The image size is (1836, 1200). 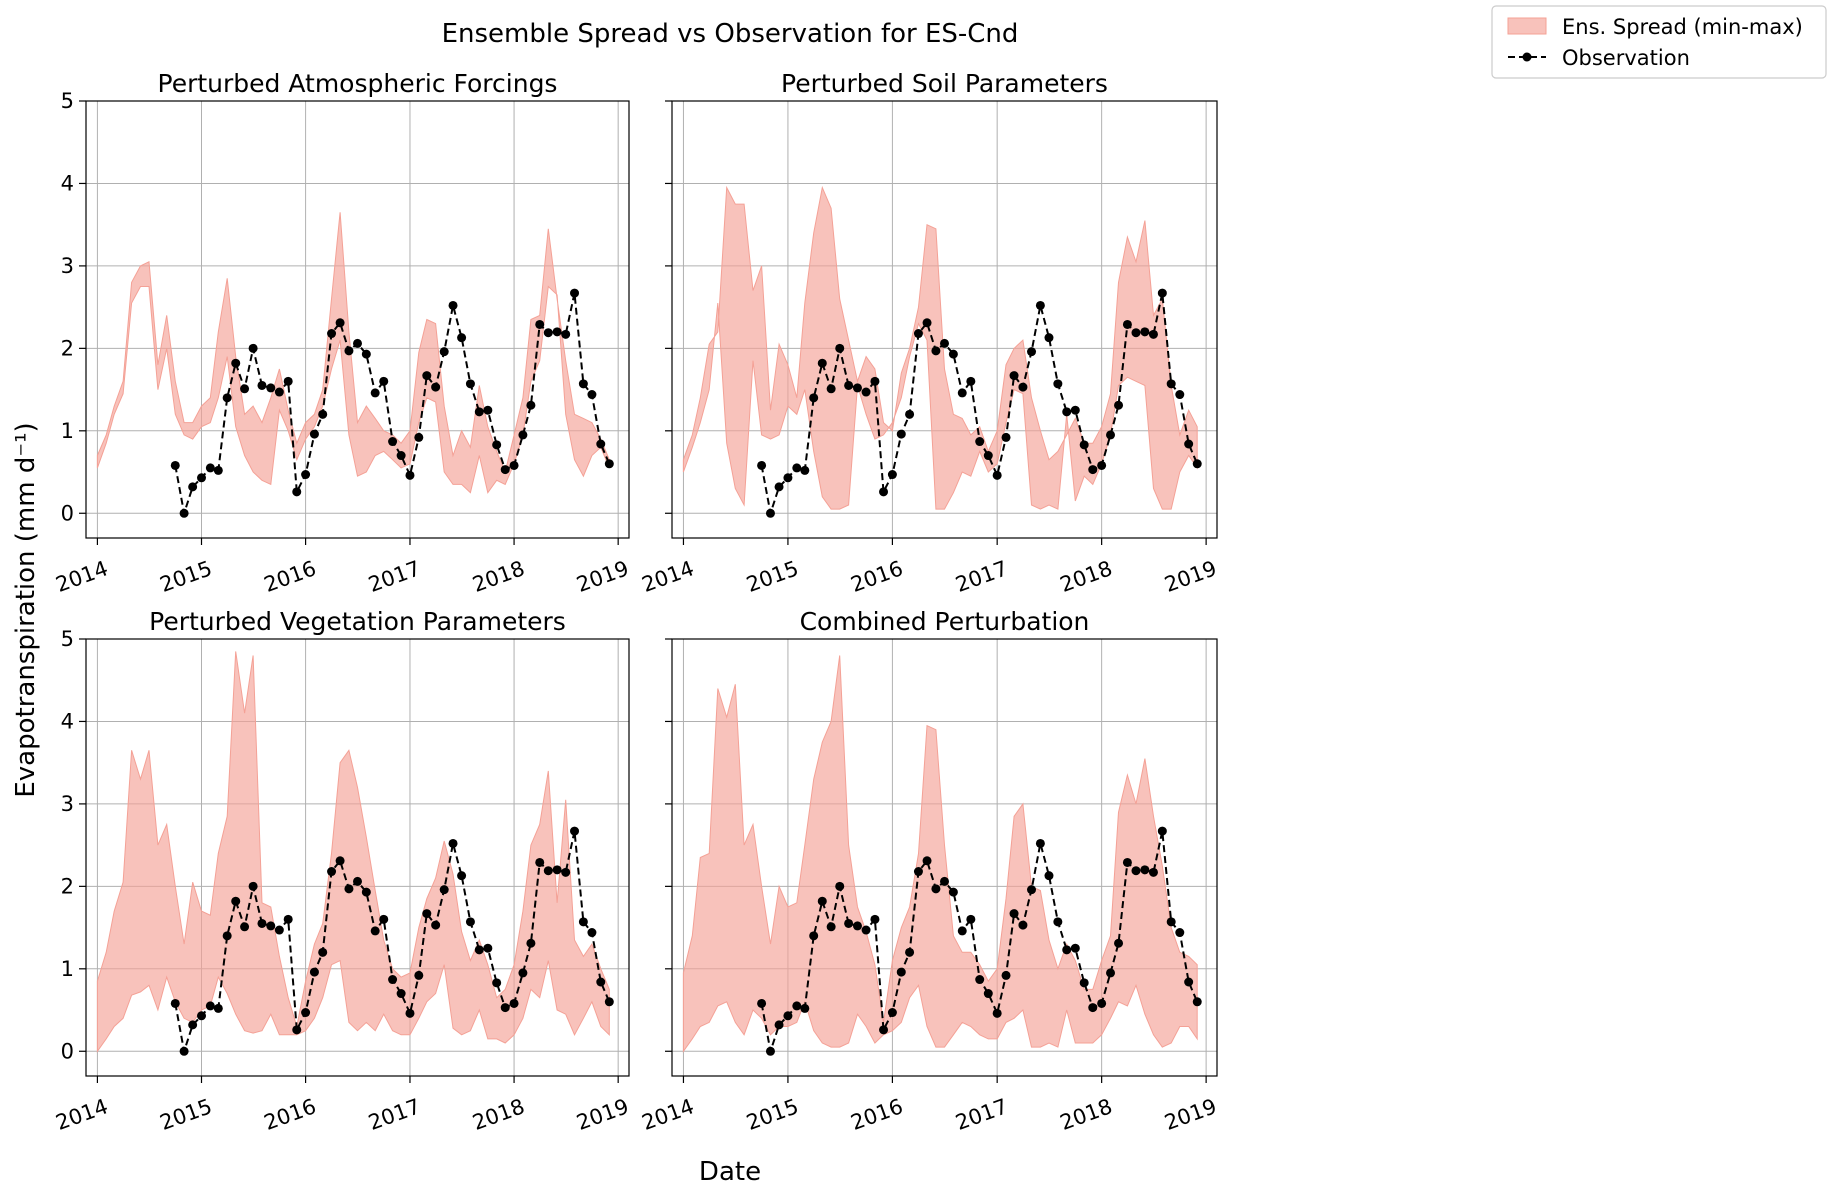 I want to click on y-tick-label: 4, so click(x=67, y=183).